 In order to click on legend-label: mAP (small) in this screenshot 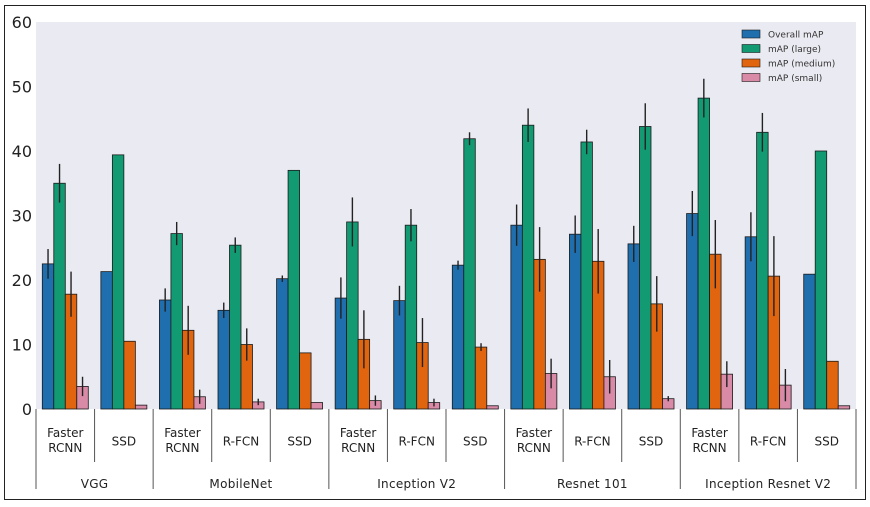, I will do `click(795, 79)`.